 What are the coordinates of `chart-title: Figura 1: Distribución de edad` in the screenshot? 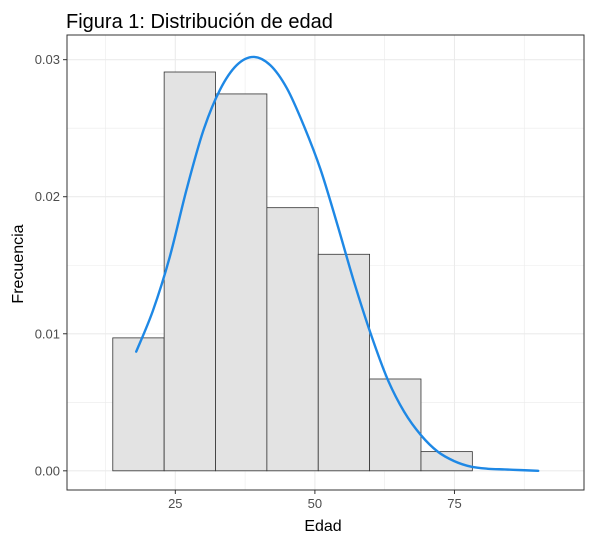 It's located at (199, 22).